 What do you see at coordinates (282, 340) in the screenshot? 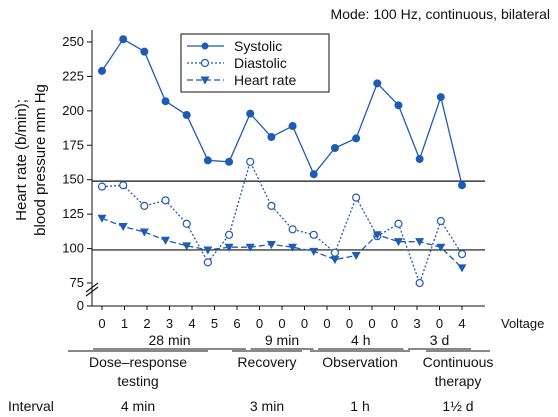
I see `group-duration: 9 min` at bounding box center [282, 340].